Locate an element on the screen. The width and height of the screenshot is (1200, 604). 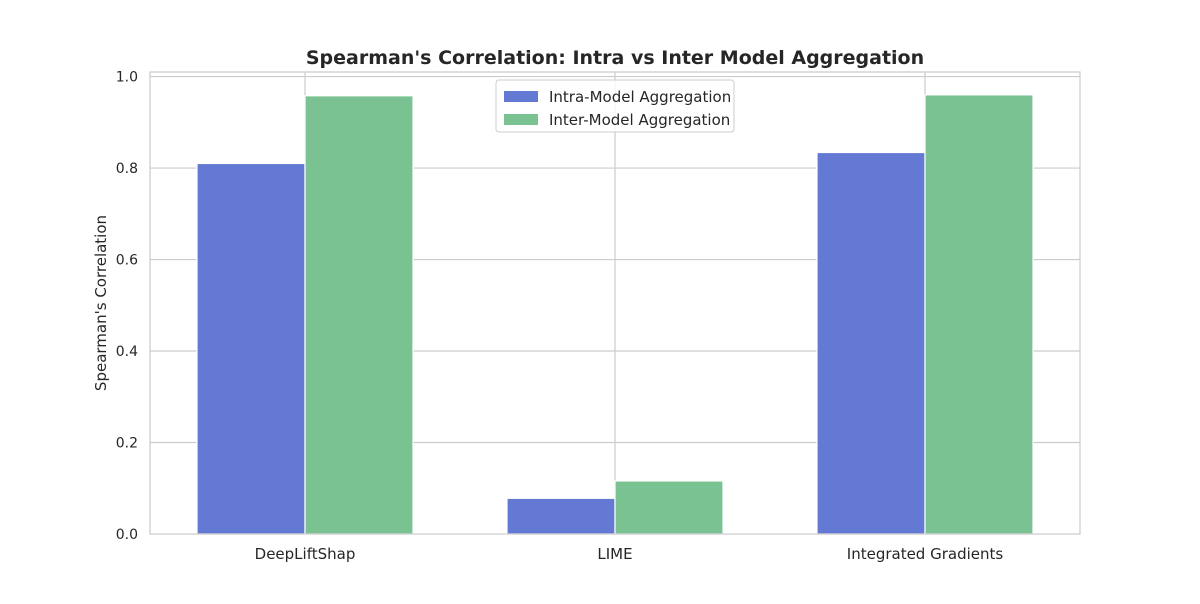
x-tick-label: DeepLiftShap is located at coordinates (305, 554).